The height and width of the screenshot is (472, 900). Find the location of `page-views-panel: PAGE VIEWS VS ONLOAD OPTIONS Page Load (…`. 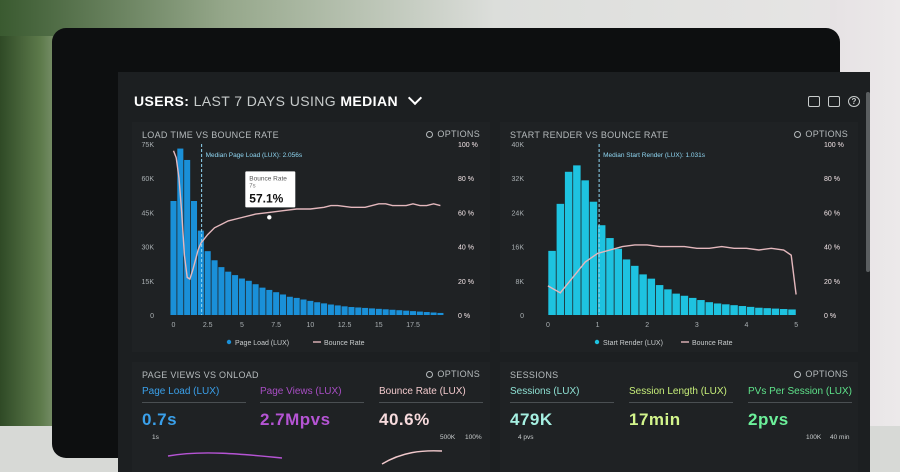

page-views-panel: PAGE VIEWS VS ONLOAD OPTIONS Page Load (… is located at coordinates (311, 417).